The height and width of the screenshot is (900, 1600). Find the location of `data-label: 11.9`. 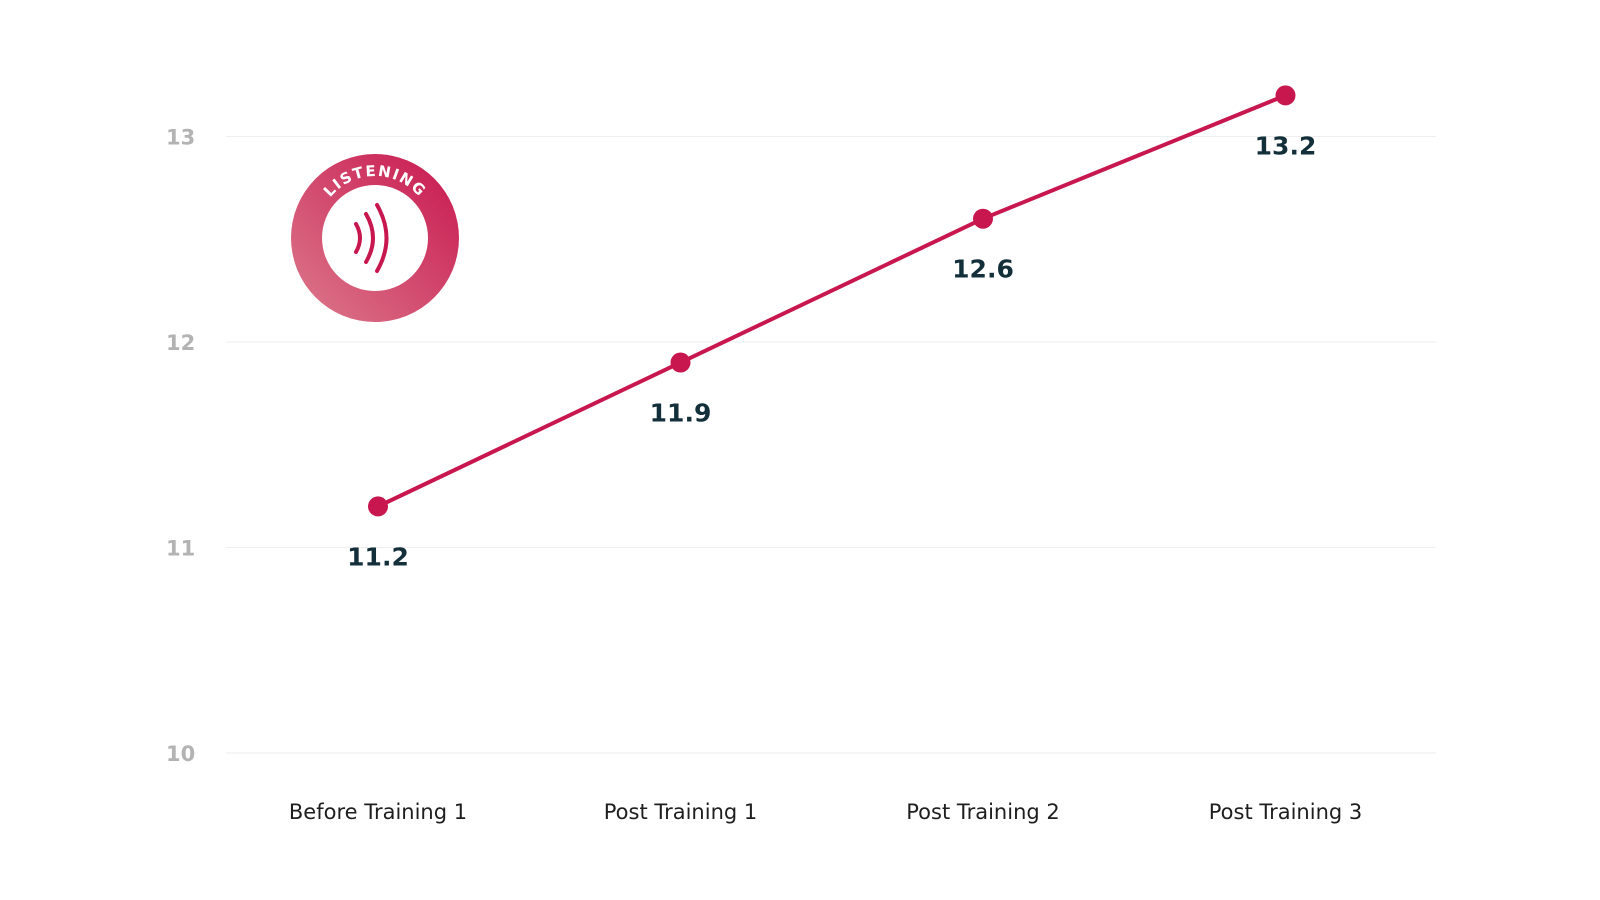

data-label: 11.9 is located at coordinates (681, 413).